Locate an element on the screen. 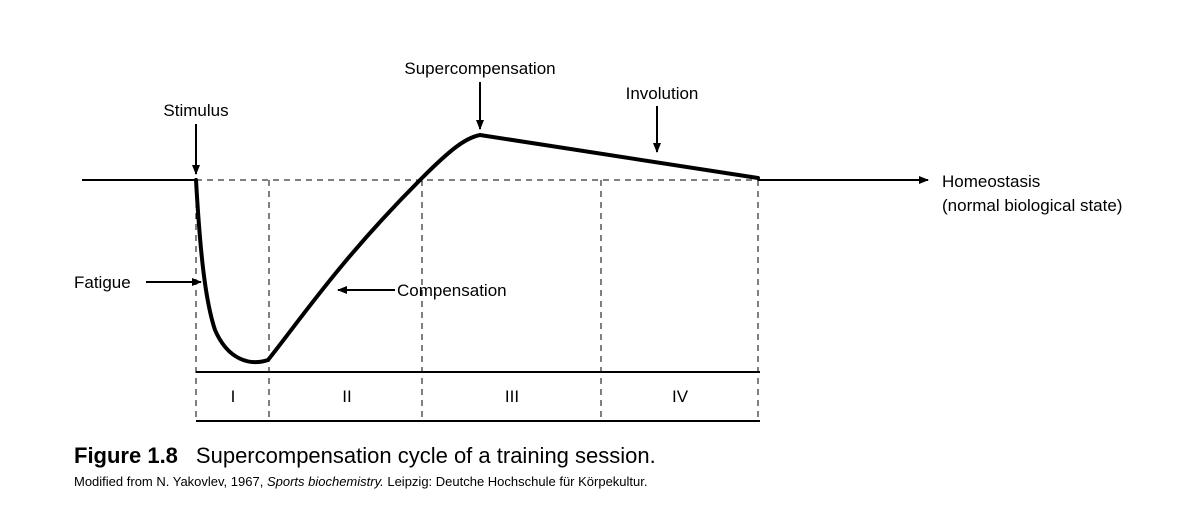 The image size is (1202, 530). phase-label-4: IV is located at coordinates (680, 396).